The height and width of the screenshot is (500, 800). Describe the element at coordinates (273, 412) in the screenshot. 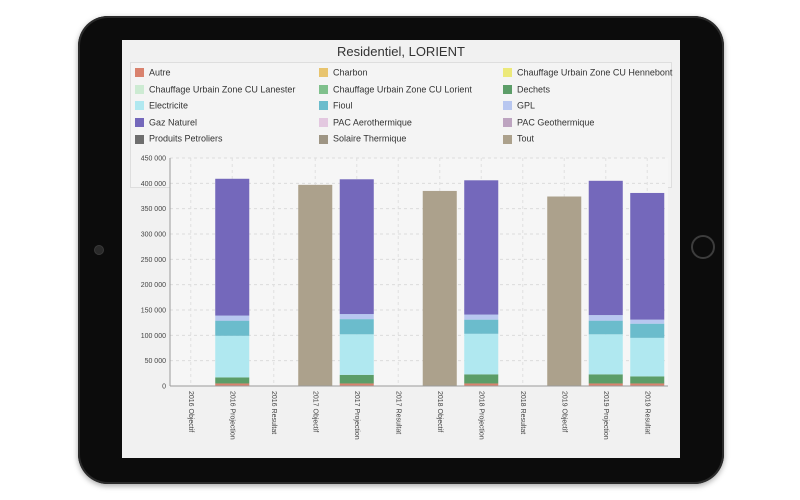

I see `x-tick-label: 2016 Resultat` at that location.